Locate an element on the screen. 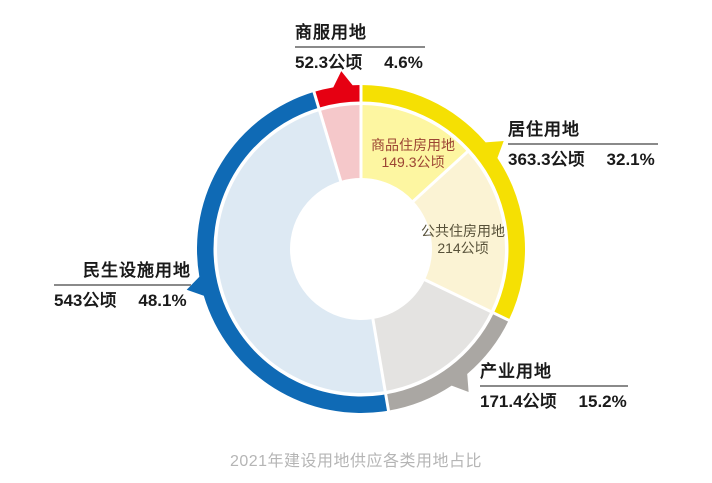  residential-percent-value: 32.1% is located at coordinates (630, 159).